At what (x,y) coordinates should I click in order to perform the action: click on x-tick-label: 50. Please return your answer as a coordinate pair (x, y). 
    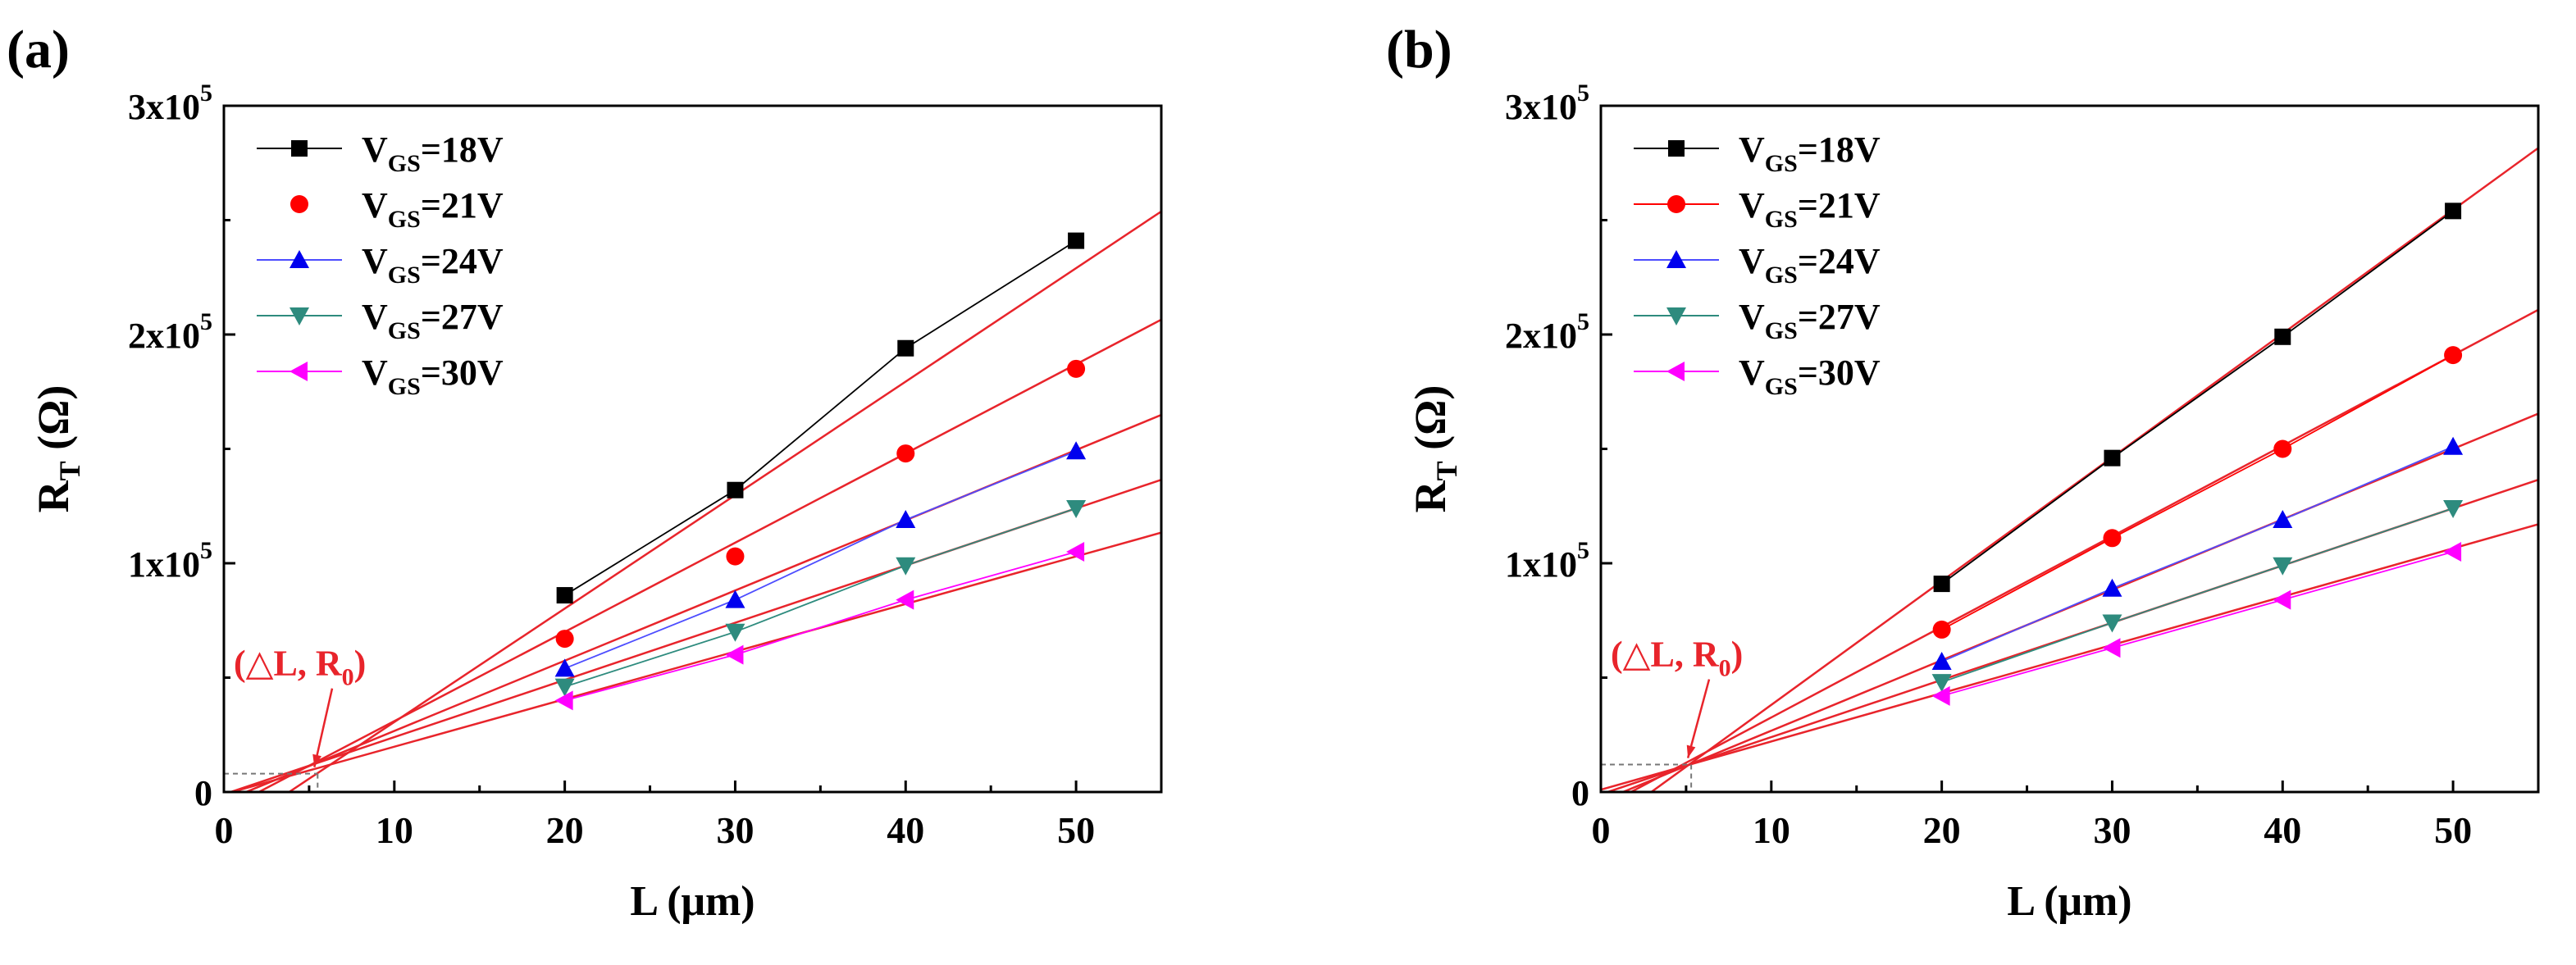
    Looking at the image, I should click on (1076, 830).